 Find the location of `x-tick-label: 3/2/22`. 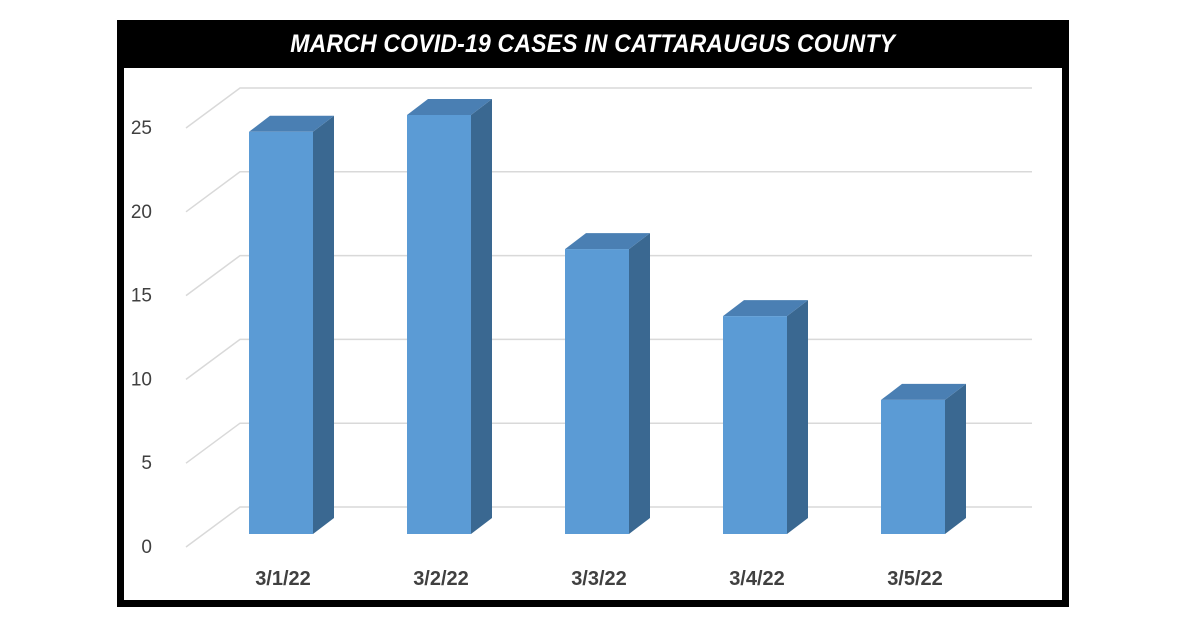

x-tick-label: 3/2/22 is located at coordinates (441, 579).